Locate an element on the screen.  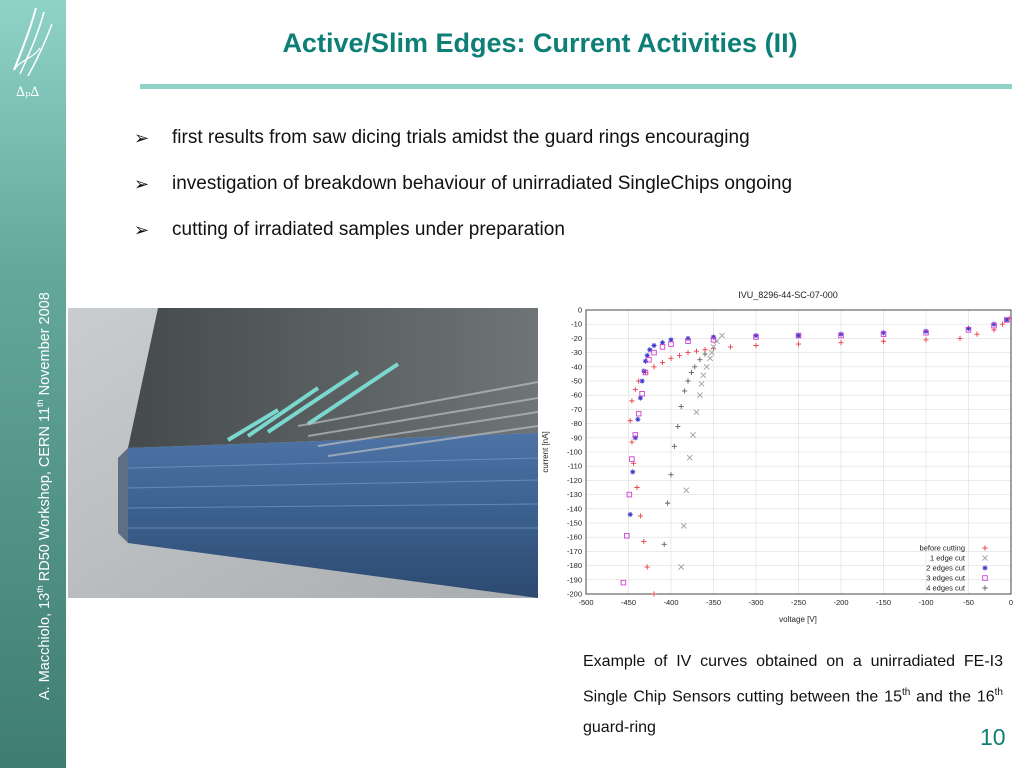
y-tick-label: -190 is located at coordinates (574, 579).